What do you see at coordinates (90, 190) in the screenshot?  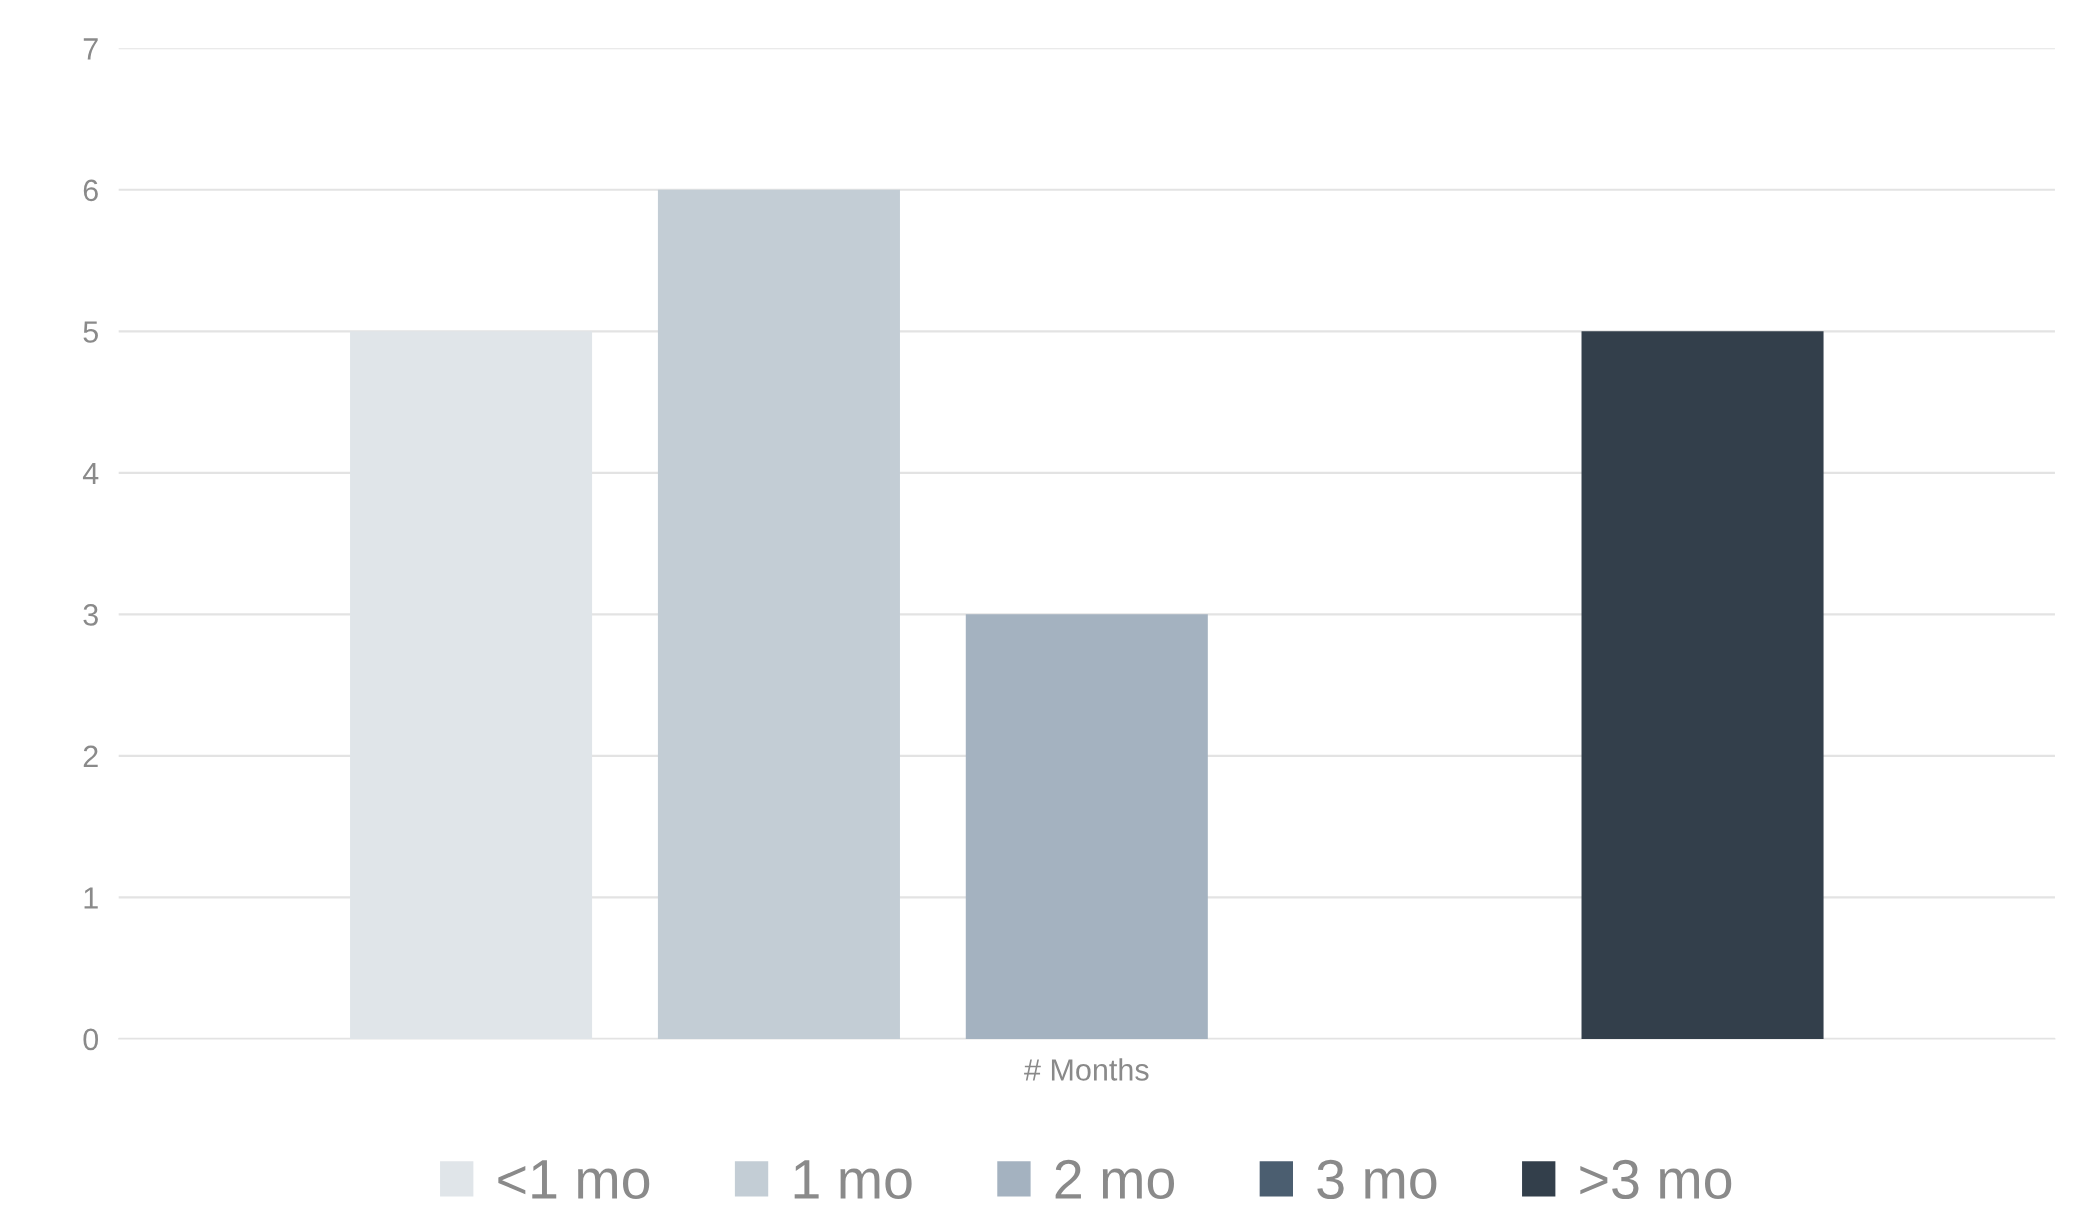 I see `y-tick-label: 6` at bounding box center [90, 190].